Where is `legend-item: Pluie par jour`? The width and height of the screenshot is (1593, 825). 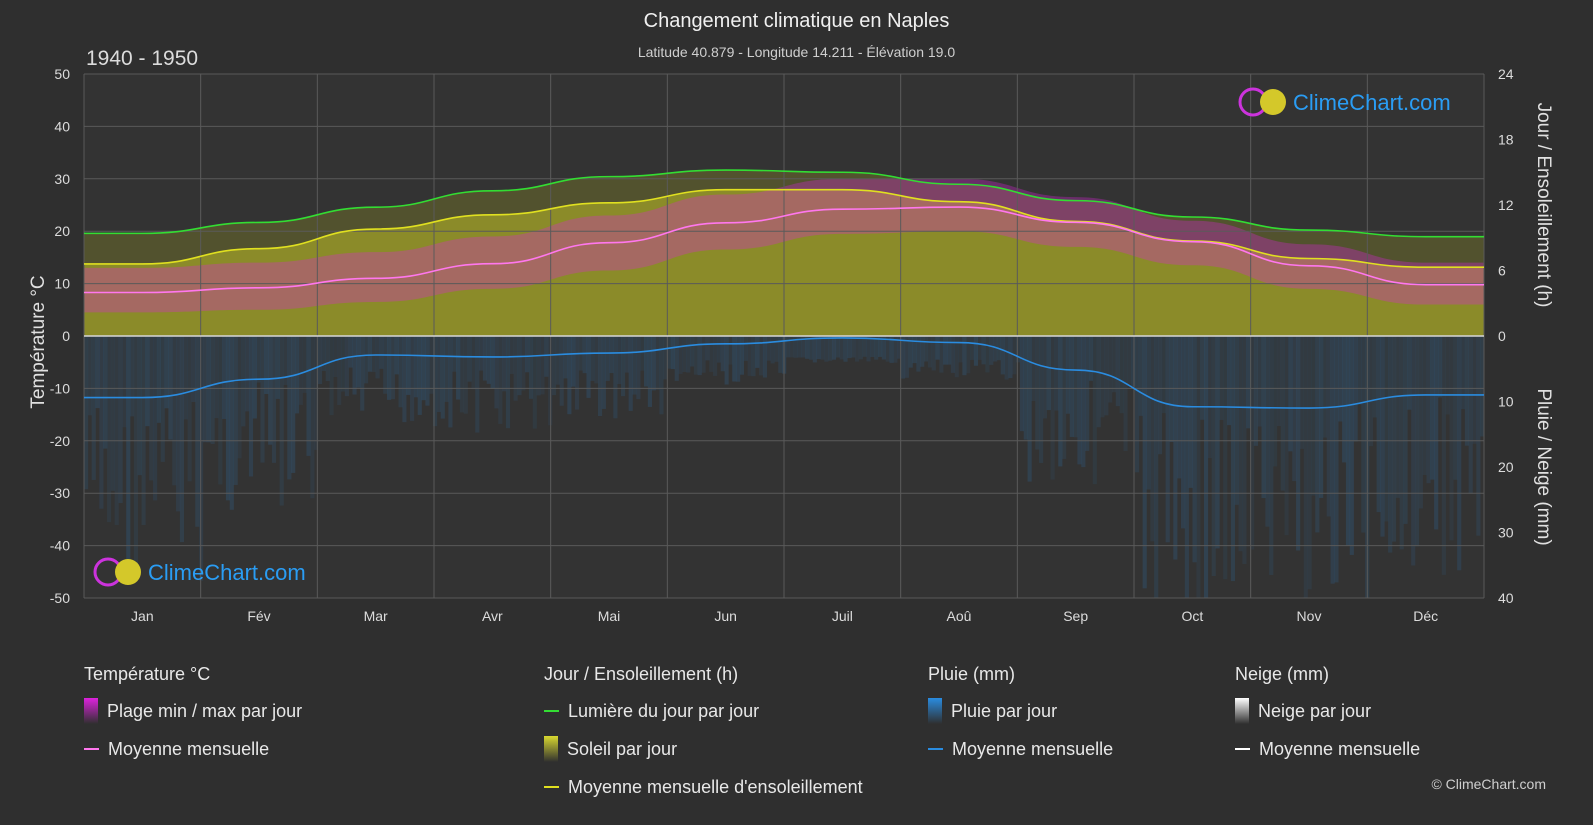 legend-item: Pluie par jour is located at coordinates (1020, 711).